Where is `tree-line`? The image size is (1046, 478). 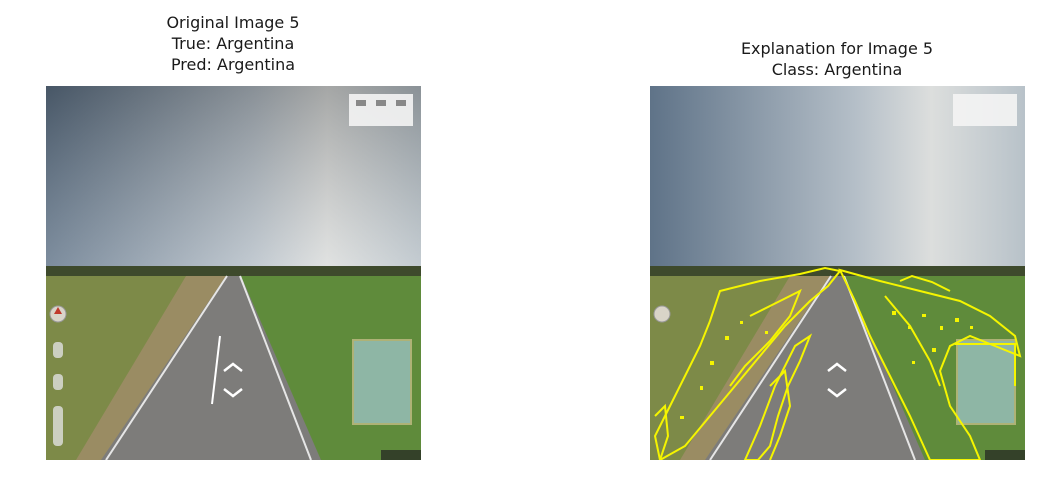 tree-line is located at coordinates (233, 271).